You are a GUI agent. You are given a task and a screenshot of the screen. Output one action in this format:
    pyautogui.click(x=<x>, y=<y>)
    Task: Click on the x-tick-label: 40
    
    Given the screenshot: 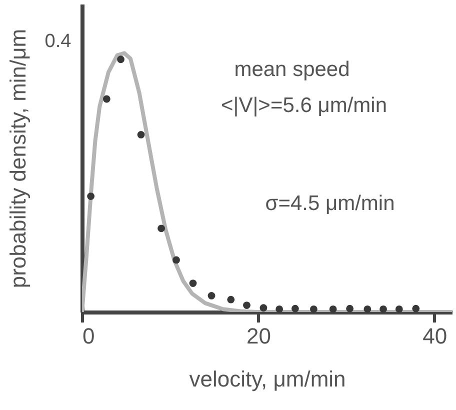 What is the action you would take?
    pyautogui.click(x=435, y=336)
    